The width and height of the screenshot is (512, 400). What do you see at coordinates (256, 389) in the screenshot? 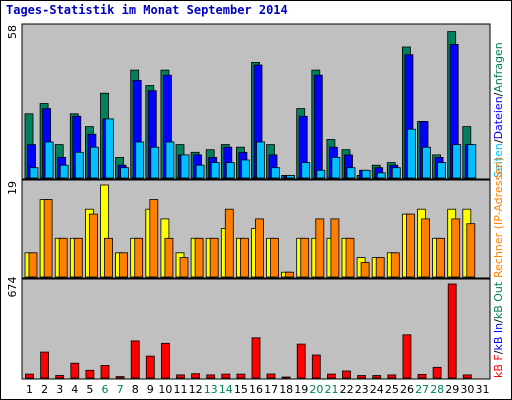
I see `x-tick-label-16: 16` at bounding box center [256, 389].